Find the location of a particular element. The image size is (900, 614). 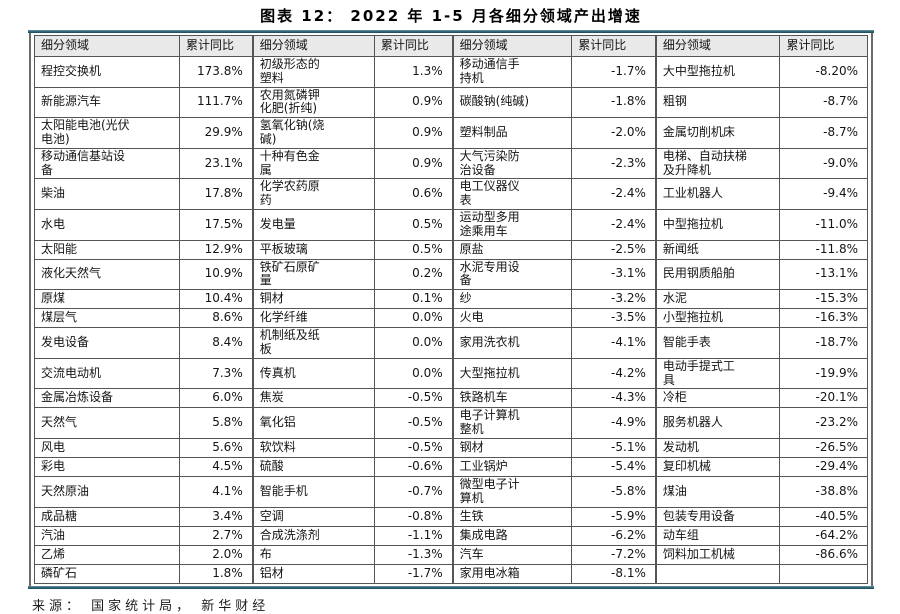

page-title: 图表 12： 2022 年 1-5 月各细分领域产出增速 is located at coordinates (451, 16).